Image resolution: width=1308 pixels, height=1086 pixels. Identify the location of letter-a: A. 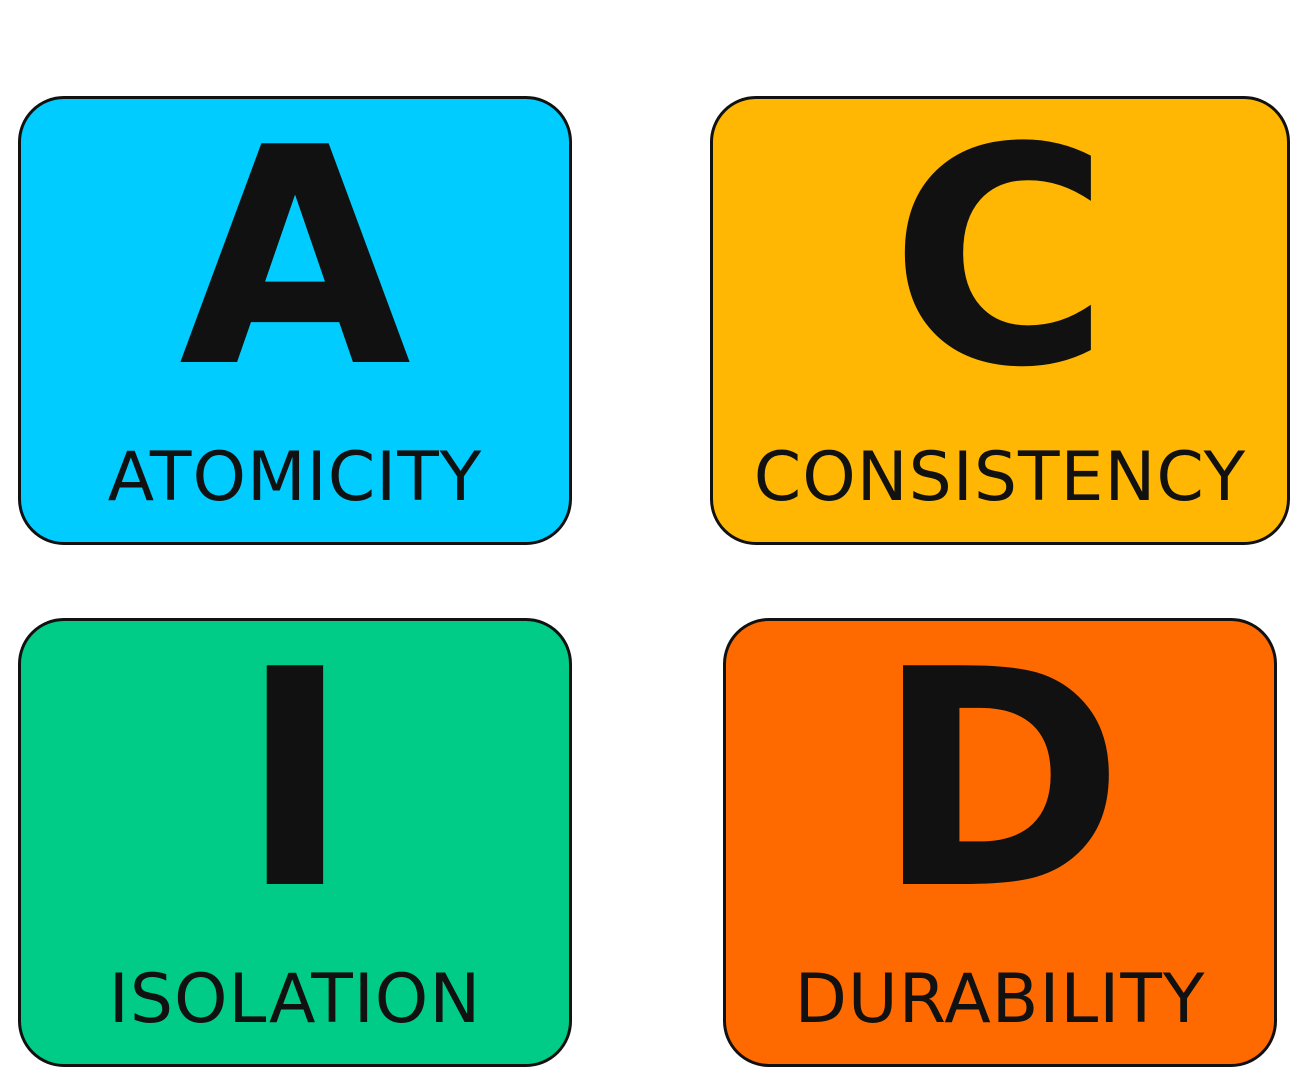
(295, 264).